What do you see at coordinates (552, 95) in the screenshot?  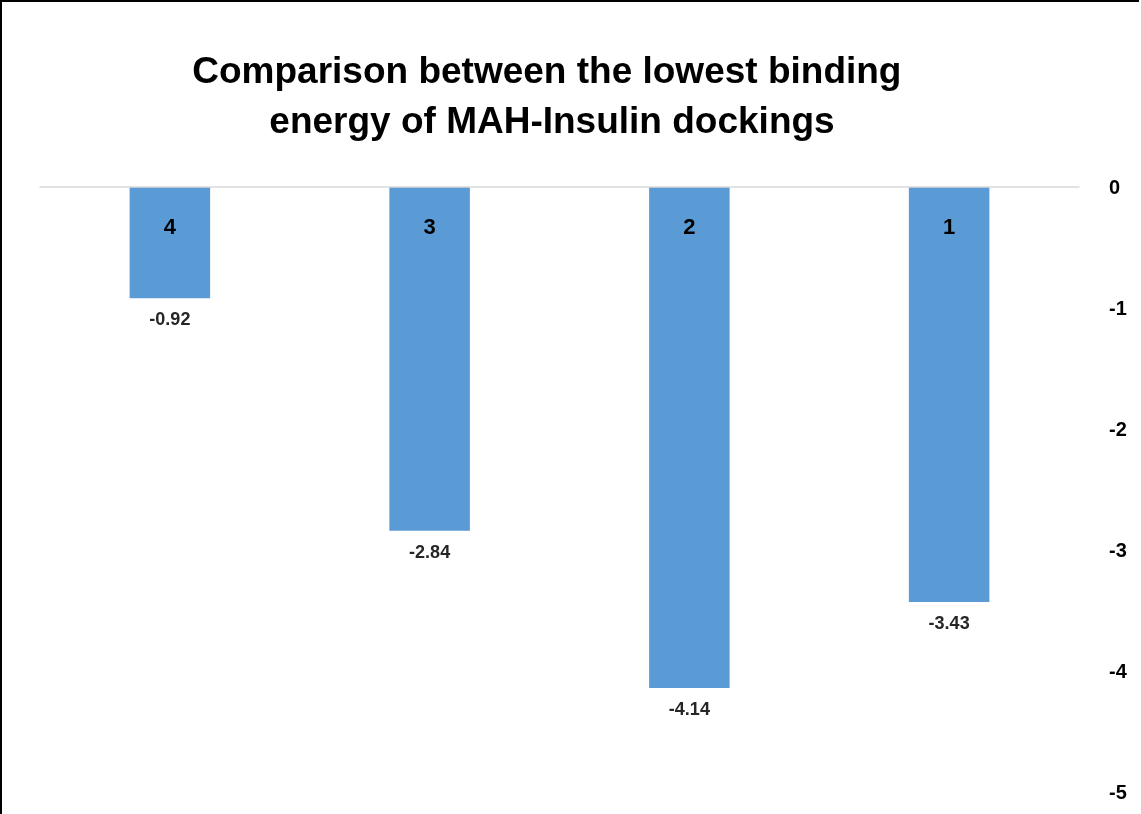 I see `chart-title: Comparison between the lowest binding energy of MAH-Insulin dockings` at bounding box center [552, 95].